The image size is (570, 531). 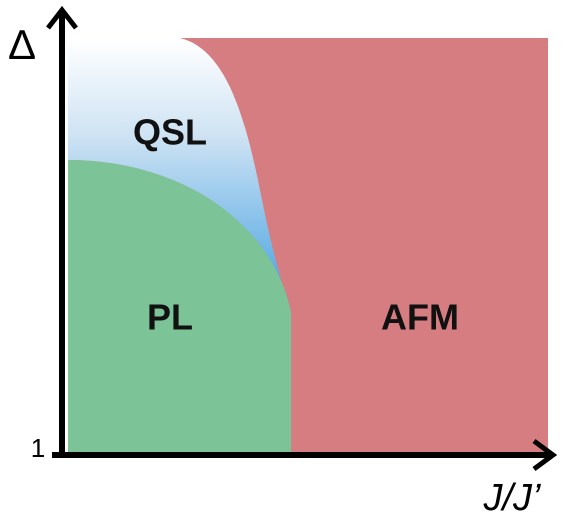 What do you see at coordinates (170, 317) in the screenshot?
I see `region-label: PL` at bounding box center [170, 317].